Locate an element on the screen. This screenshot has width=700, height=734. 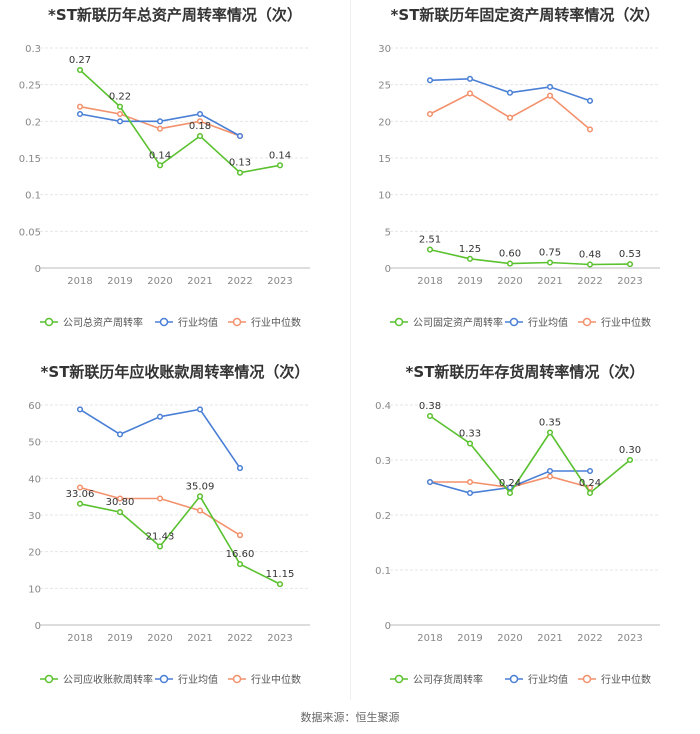
data-label: 0.22 is located at coordinates (120, 97).